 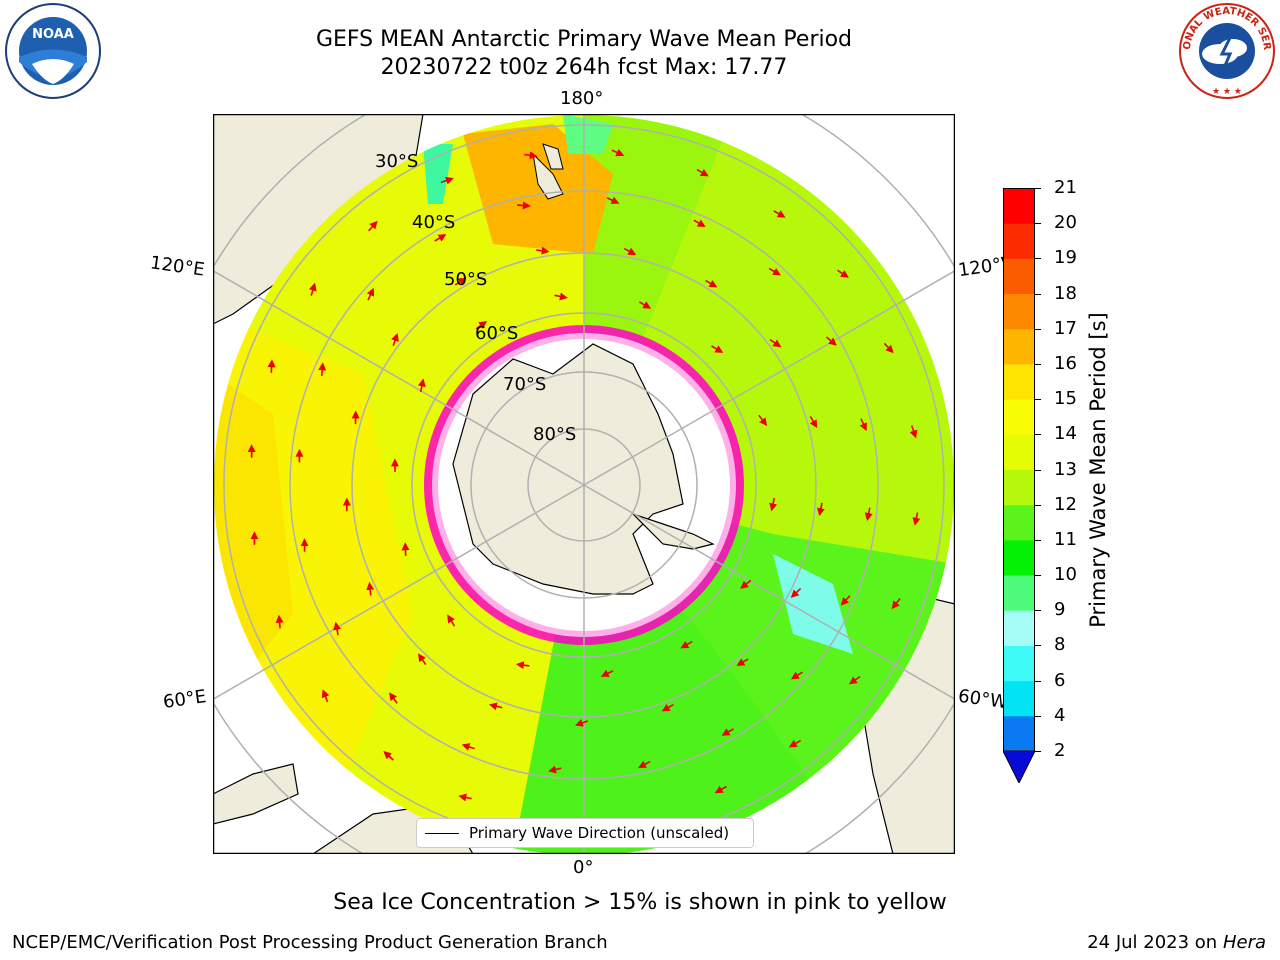 What do you see at coordinates (1065, 504) in the screenshot?
I see `colorbar-tick-label: 12` at bounding box center [1065, 504].